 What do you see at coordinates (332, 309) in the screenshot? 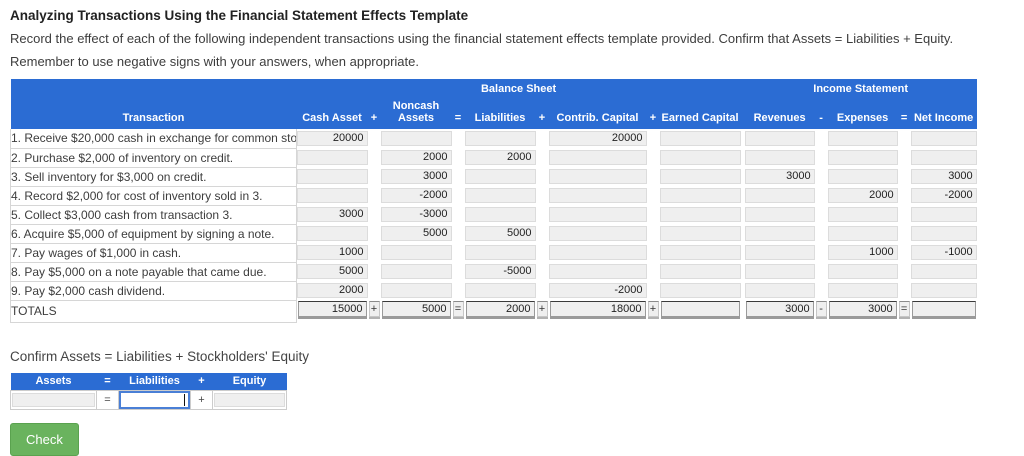
I see `total-cash-asset-cell: 15000` at bounding box center [332, 309].